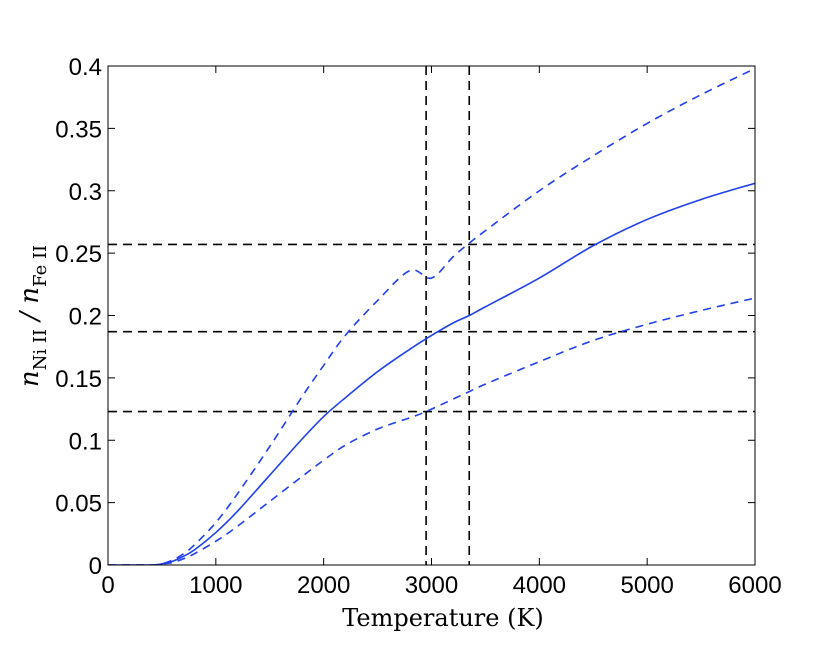 The image size is (830, 664). Describe the element at coordinates (323, 585) in the screenshot. I see `x-tick-label-2: 2000` at that location.